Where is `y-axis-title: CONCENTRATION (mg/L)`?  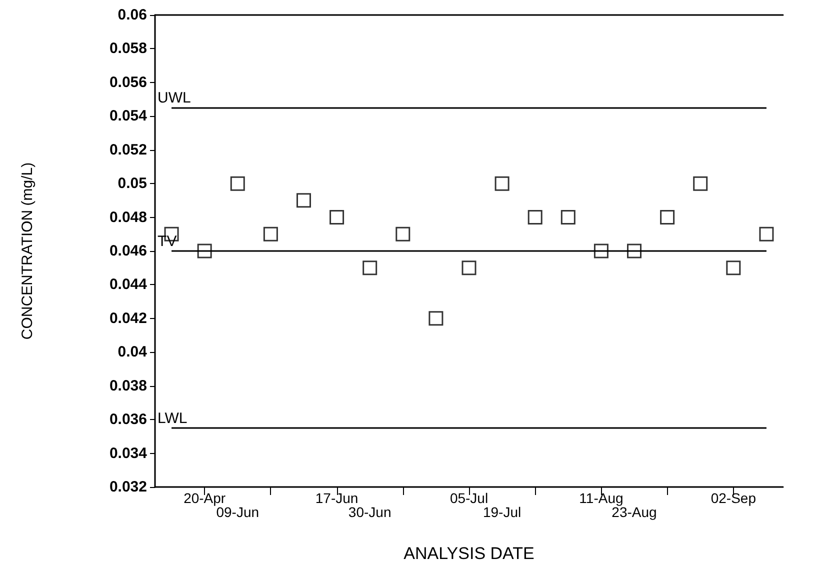 y-axis-title: CONCENTRATION (mg/L) is located at coordinates (27, 251).